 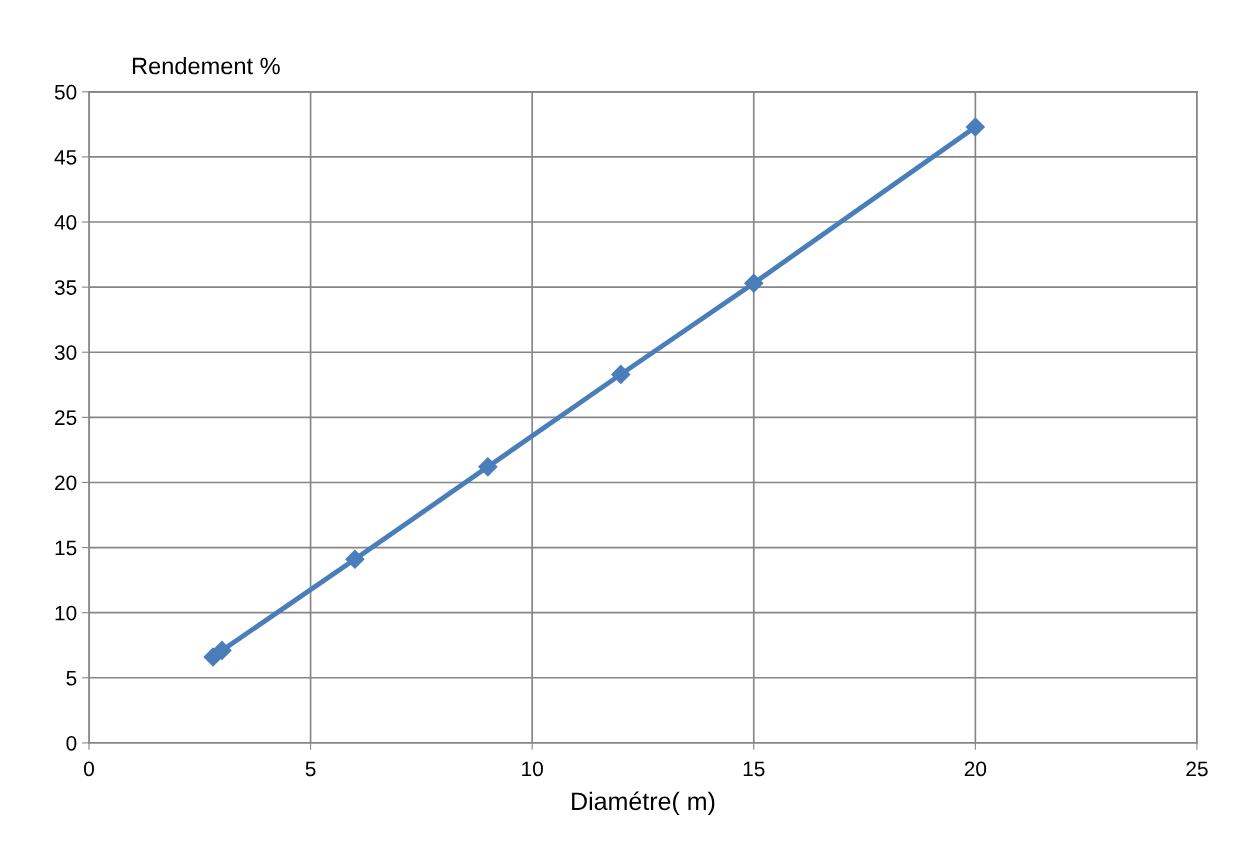 What do you see at coordinates (66, 418) in the screenshot?
I see `y-tick-label: 25` at bounding box center [66, 418].